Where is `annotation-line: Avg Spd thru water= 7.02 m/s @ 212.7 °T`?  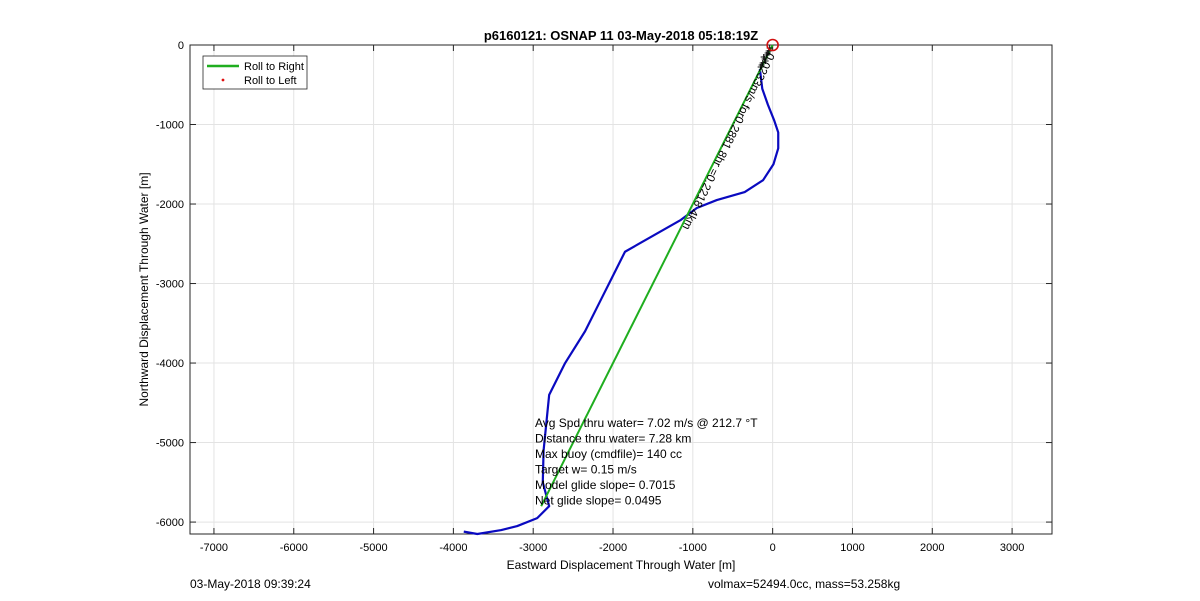 annotation-line: Avg Spd thru water= 7.02 m/s @ 212.7 °T is located at coordinates (646, 423).